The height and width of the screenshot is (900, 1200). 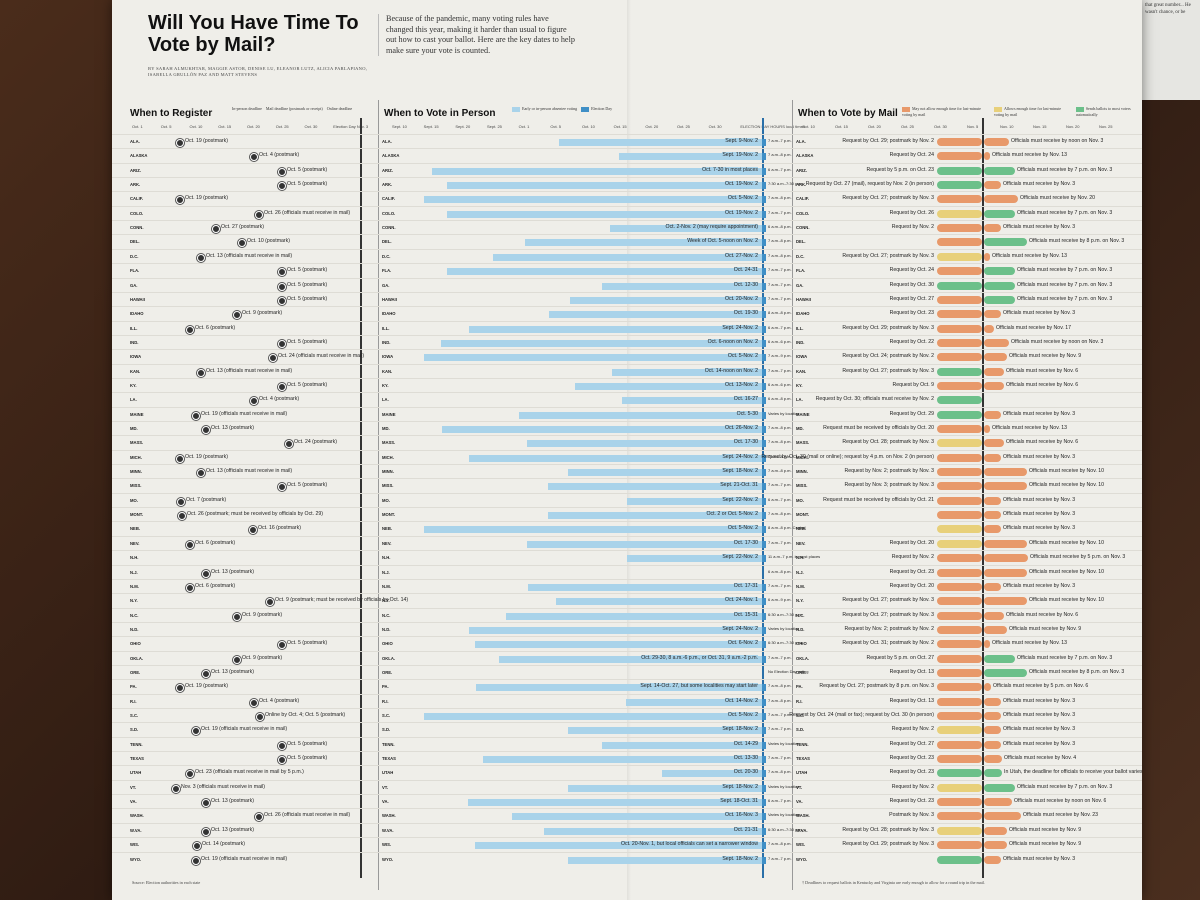 What do you see at coordinates (801, 371) in the screenshot?
I see `state-label: KAN.` at bounding box center [801, 371].